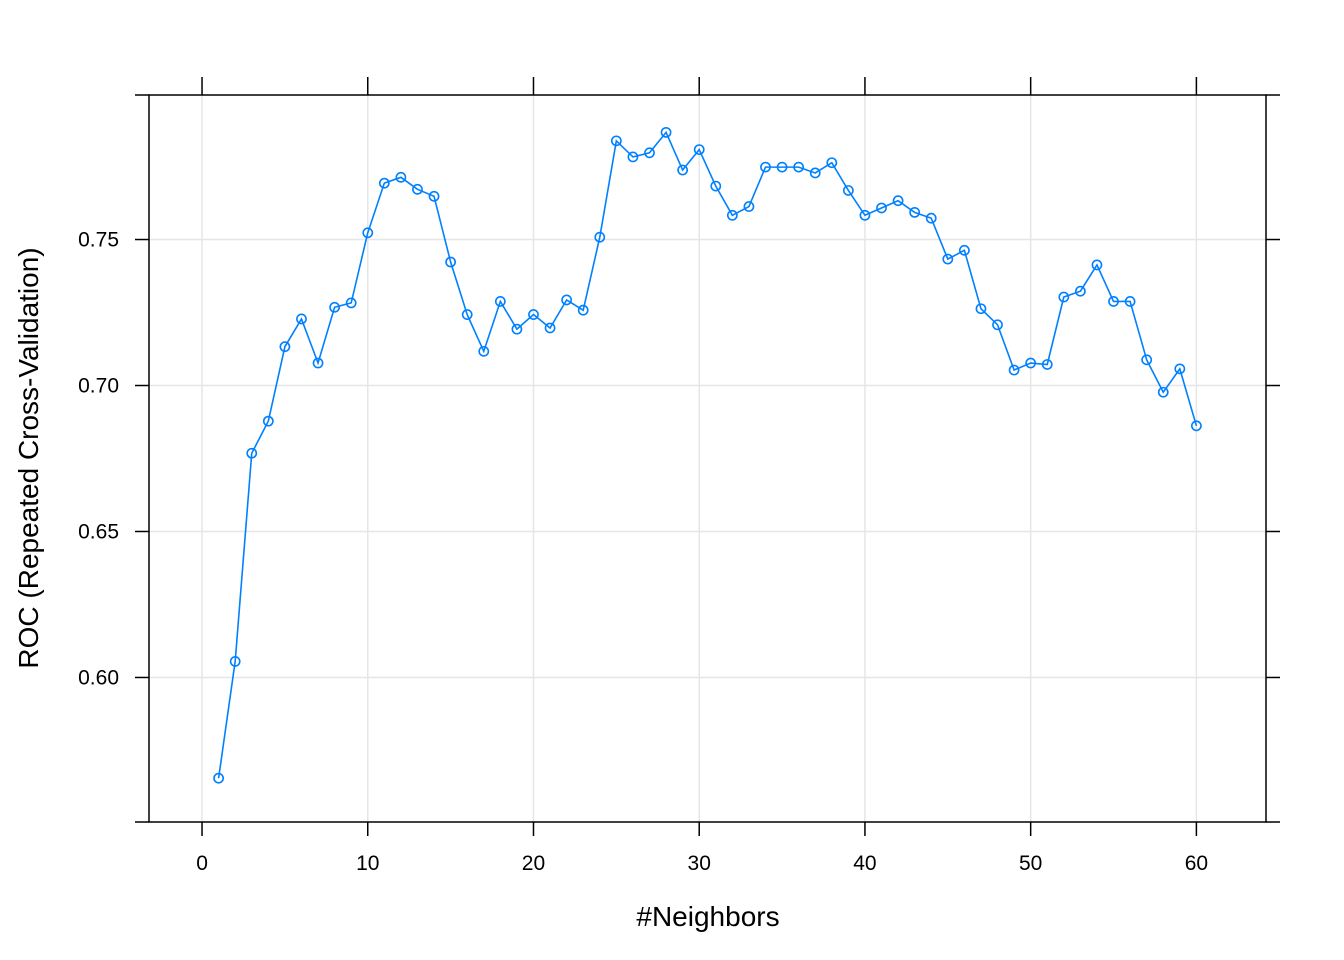 This screenshot has height=960, width=1344. What do you see at coordinates (699, 863) in the screenshot?
I see `x-tick-label: 30` at bounding box center [699, 863].